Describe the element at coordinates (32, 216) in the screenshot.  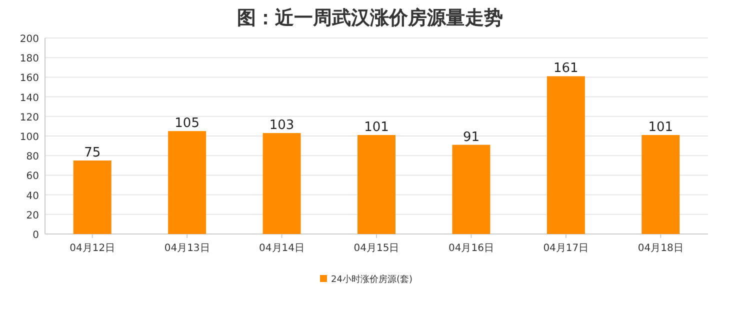
I see `y-tick-label: 20` at that location.